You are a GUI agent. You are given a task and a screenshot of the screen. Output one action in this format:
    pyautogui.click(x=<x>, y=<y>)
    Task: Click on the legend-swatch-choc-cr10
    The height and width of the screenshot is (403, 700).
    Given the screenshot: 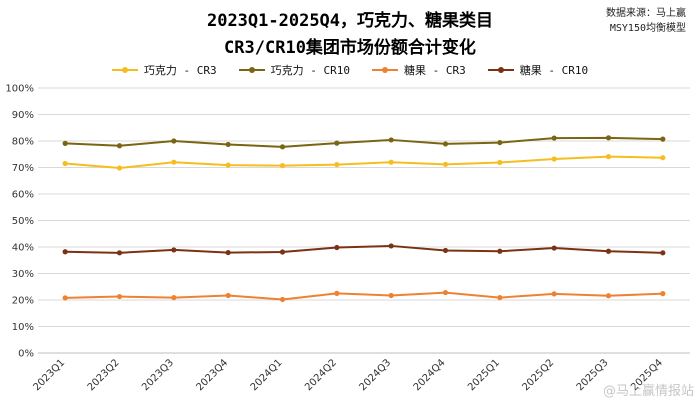 What is the action you would take?
    pyautogui.click(x=251, y=70)
    